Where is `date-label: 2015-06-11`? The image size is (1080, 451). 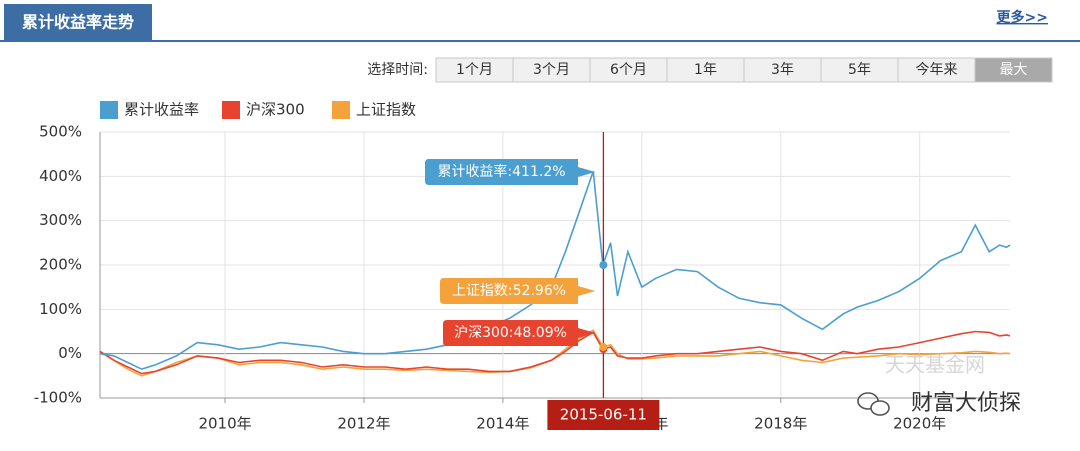 date-label: 2015-06-11 is located at coordinates (603, 415).